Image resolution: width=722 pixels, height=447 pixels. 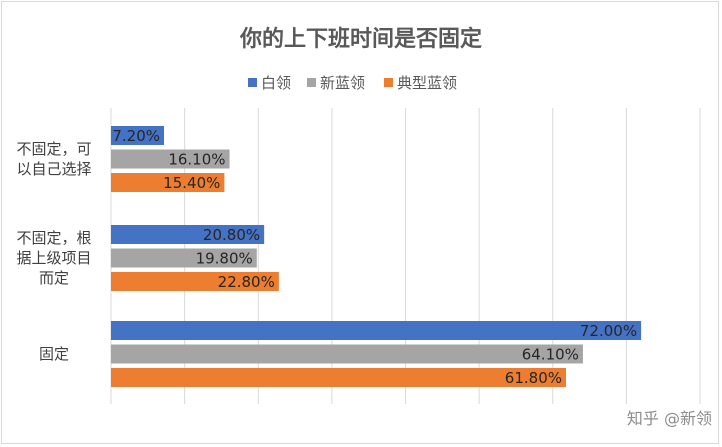 I want to click on category-label: 不固定，根, so click(x=53, y=238).